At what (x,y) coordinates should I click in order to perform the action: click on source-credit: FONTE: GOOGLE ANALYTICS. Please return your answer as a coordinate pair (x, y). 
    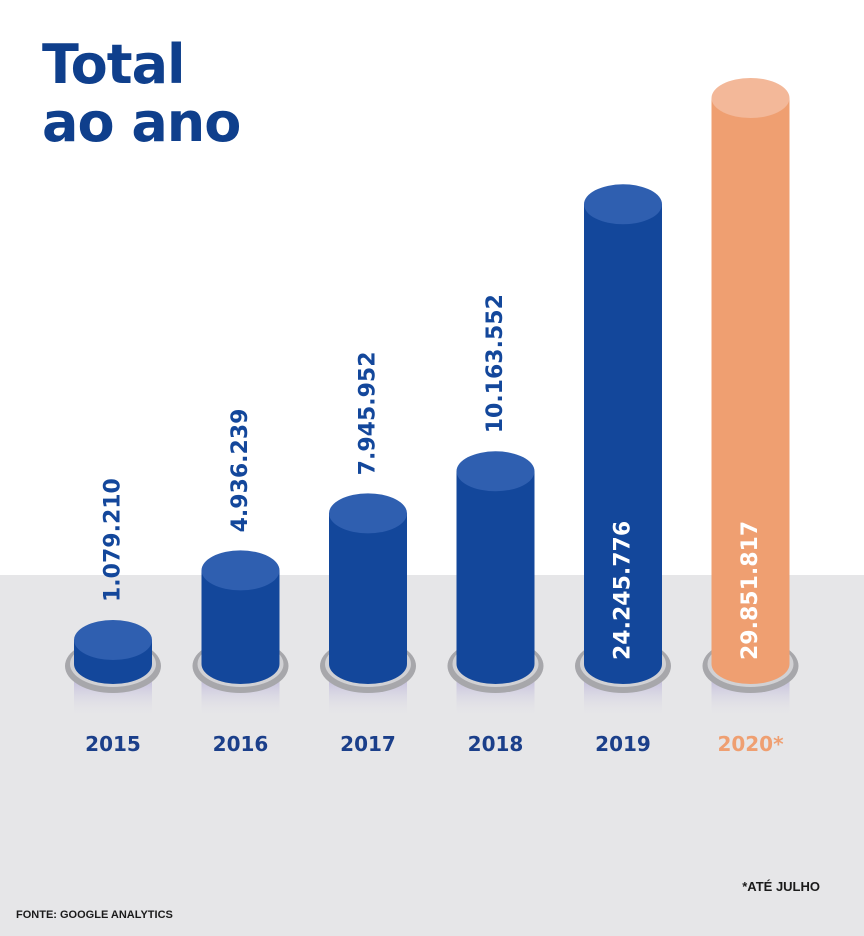
    Looking at the image, I should click on (94, 915).